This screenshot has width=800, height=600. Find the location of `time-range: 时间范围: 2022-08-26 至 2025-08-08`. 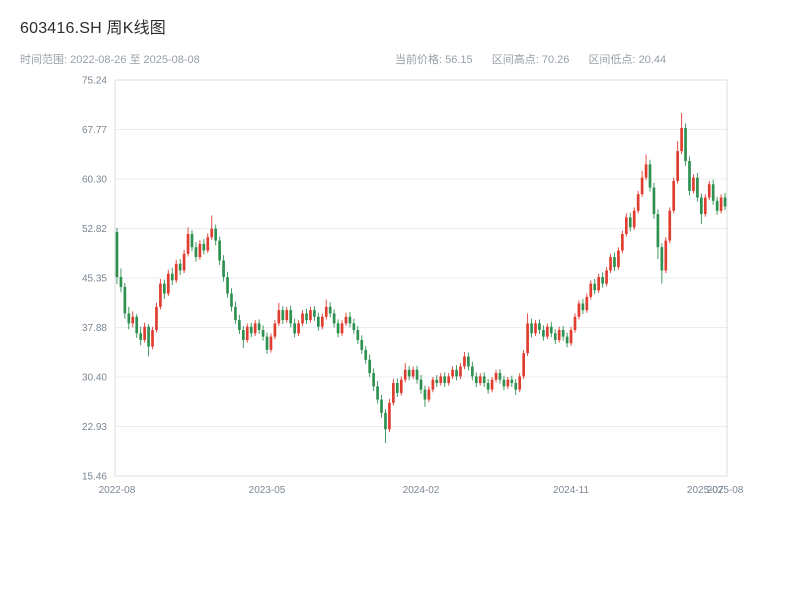

time-range: 时间范围: 2022-08-26 至 2025-08-08 is located at coordinates (110, 60).